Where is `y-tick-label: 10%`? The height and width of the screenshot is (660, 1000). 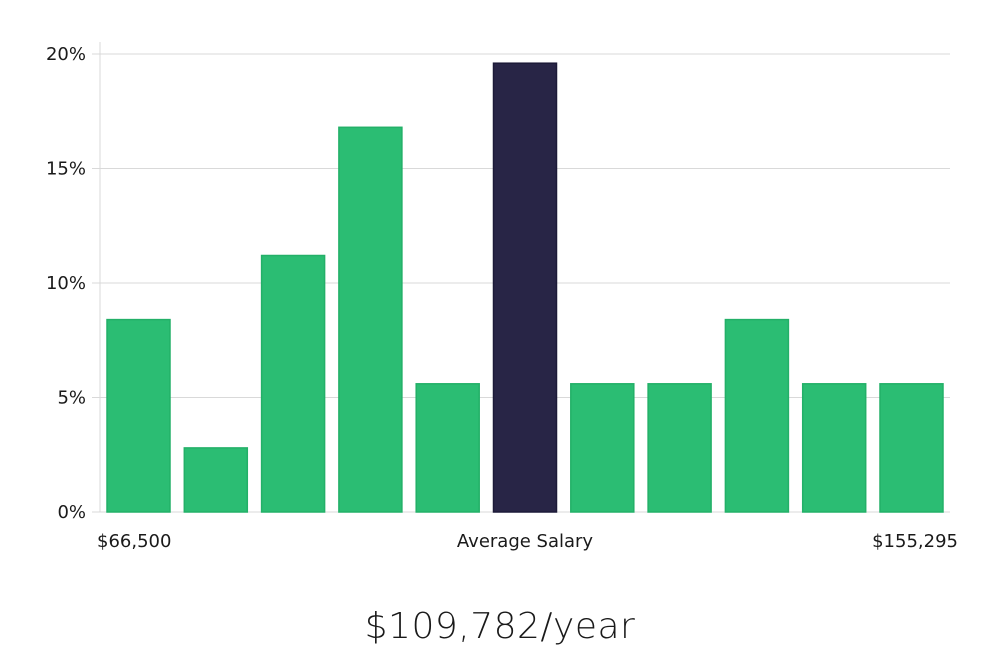
y-tick-label: 10% is located at coordinates (66, 283).